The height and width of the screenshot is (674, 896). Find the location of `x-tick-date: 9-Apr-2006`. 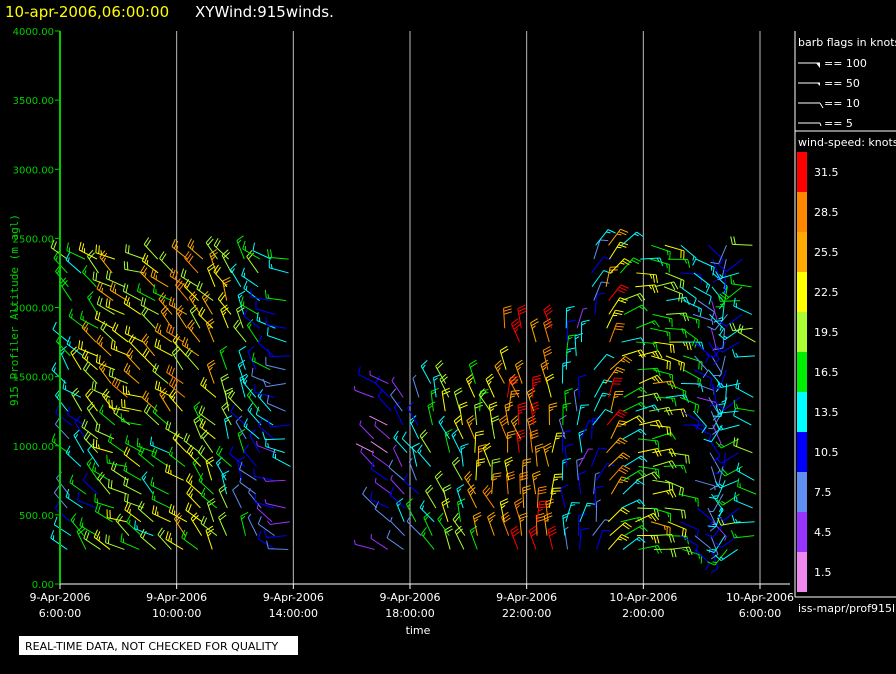

x-tick-date: 9-Apr-2006 is located at coordinates (409, 597).